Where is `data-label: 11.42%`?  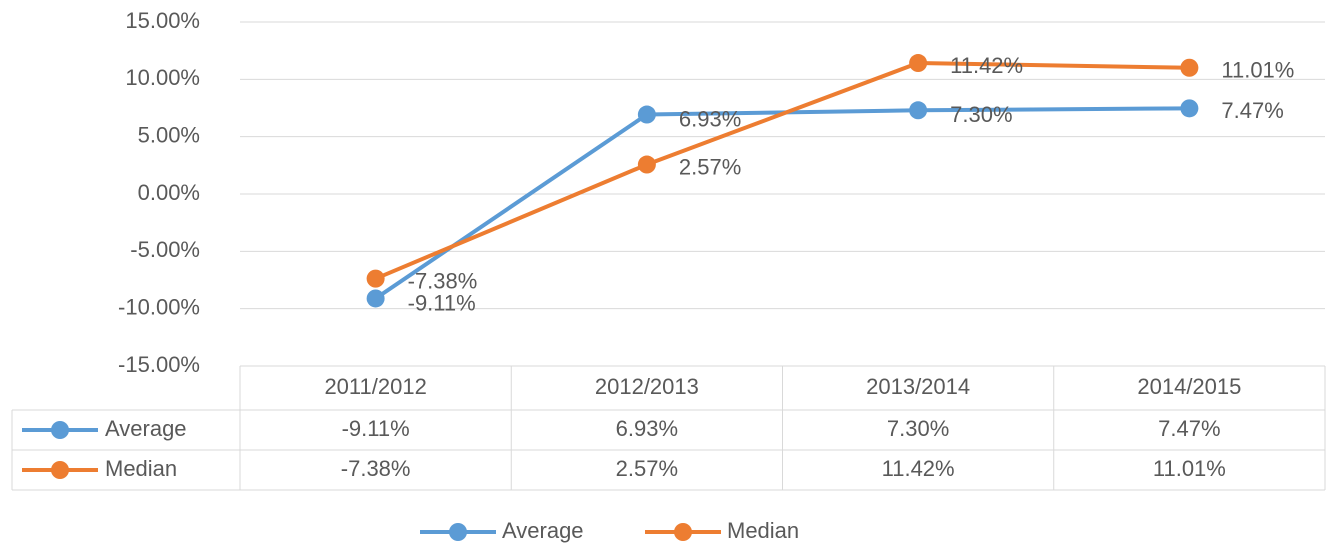
data-label: 11.42% is located at coordinates (986, 65).